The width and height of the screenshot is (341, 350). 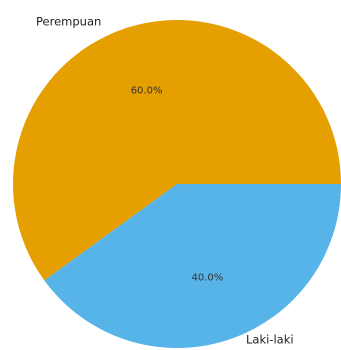 What do you see at coordinates (147, 90) in the screenshot?
I see `slice-percent-label-perempuan: 60.0%` at bounding box center [147, 90].